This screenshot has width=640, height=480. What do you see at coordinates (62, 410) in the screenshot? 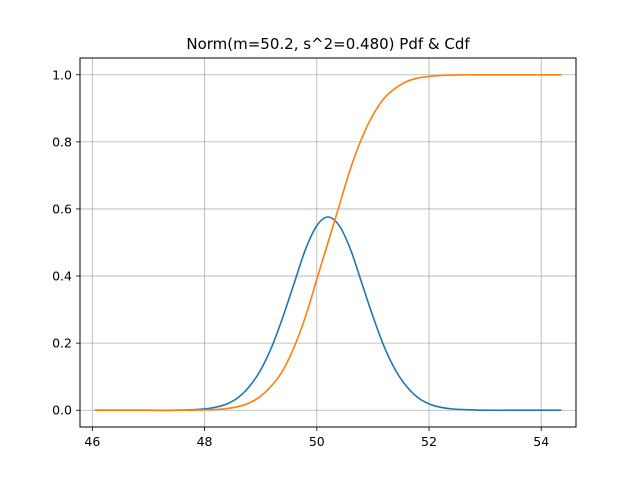
I see `y-tick-label: 0.0` at bounding box center [62, 410].